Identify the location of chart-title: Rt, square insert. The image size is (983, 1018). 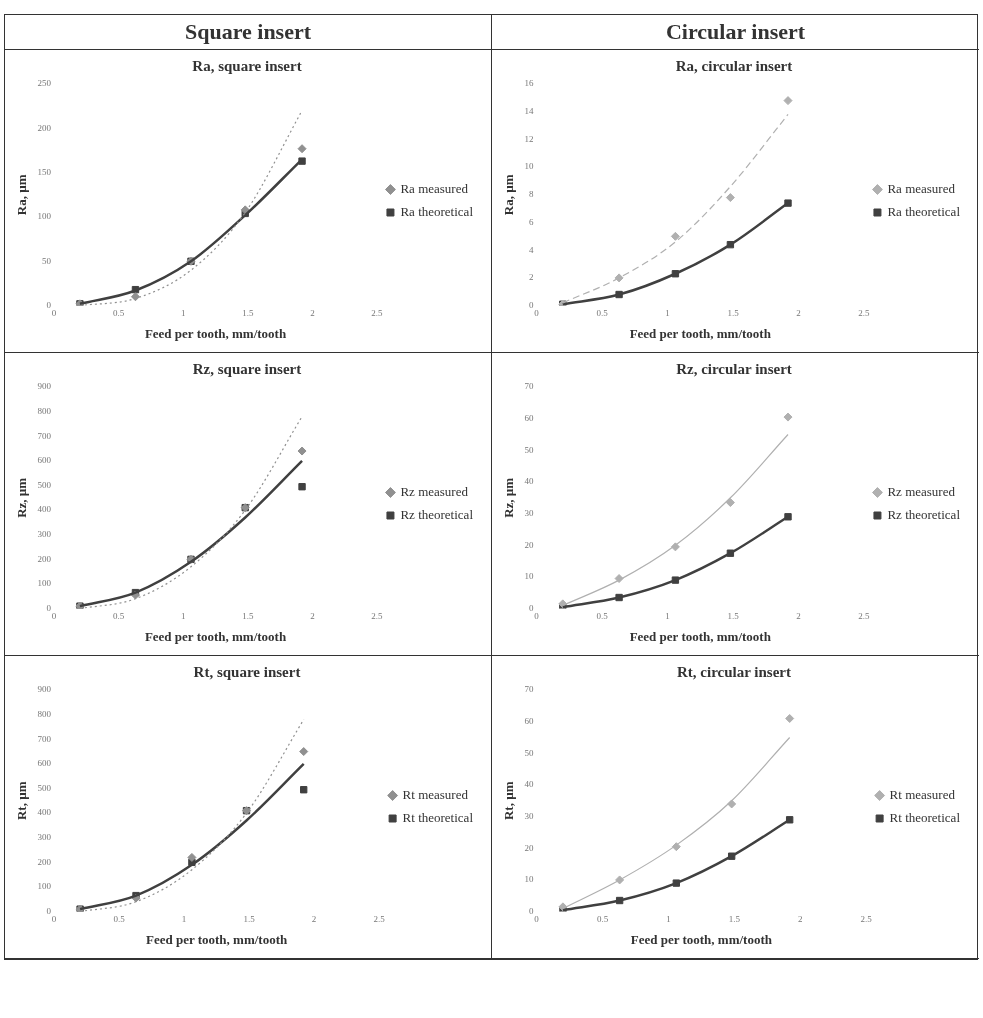
(247, 671).